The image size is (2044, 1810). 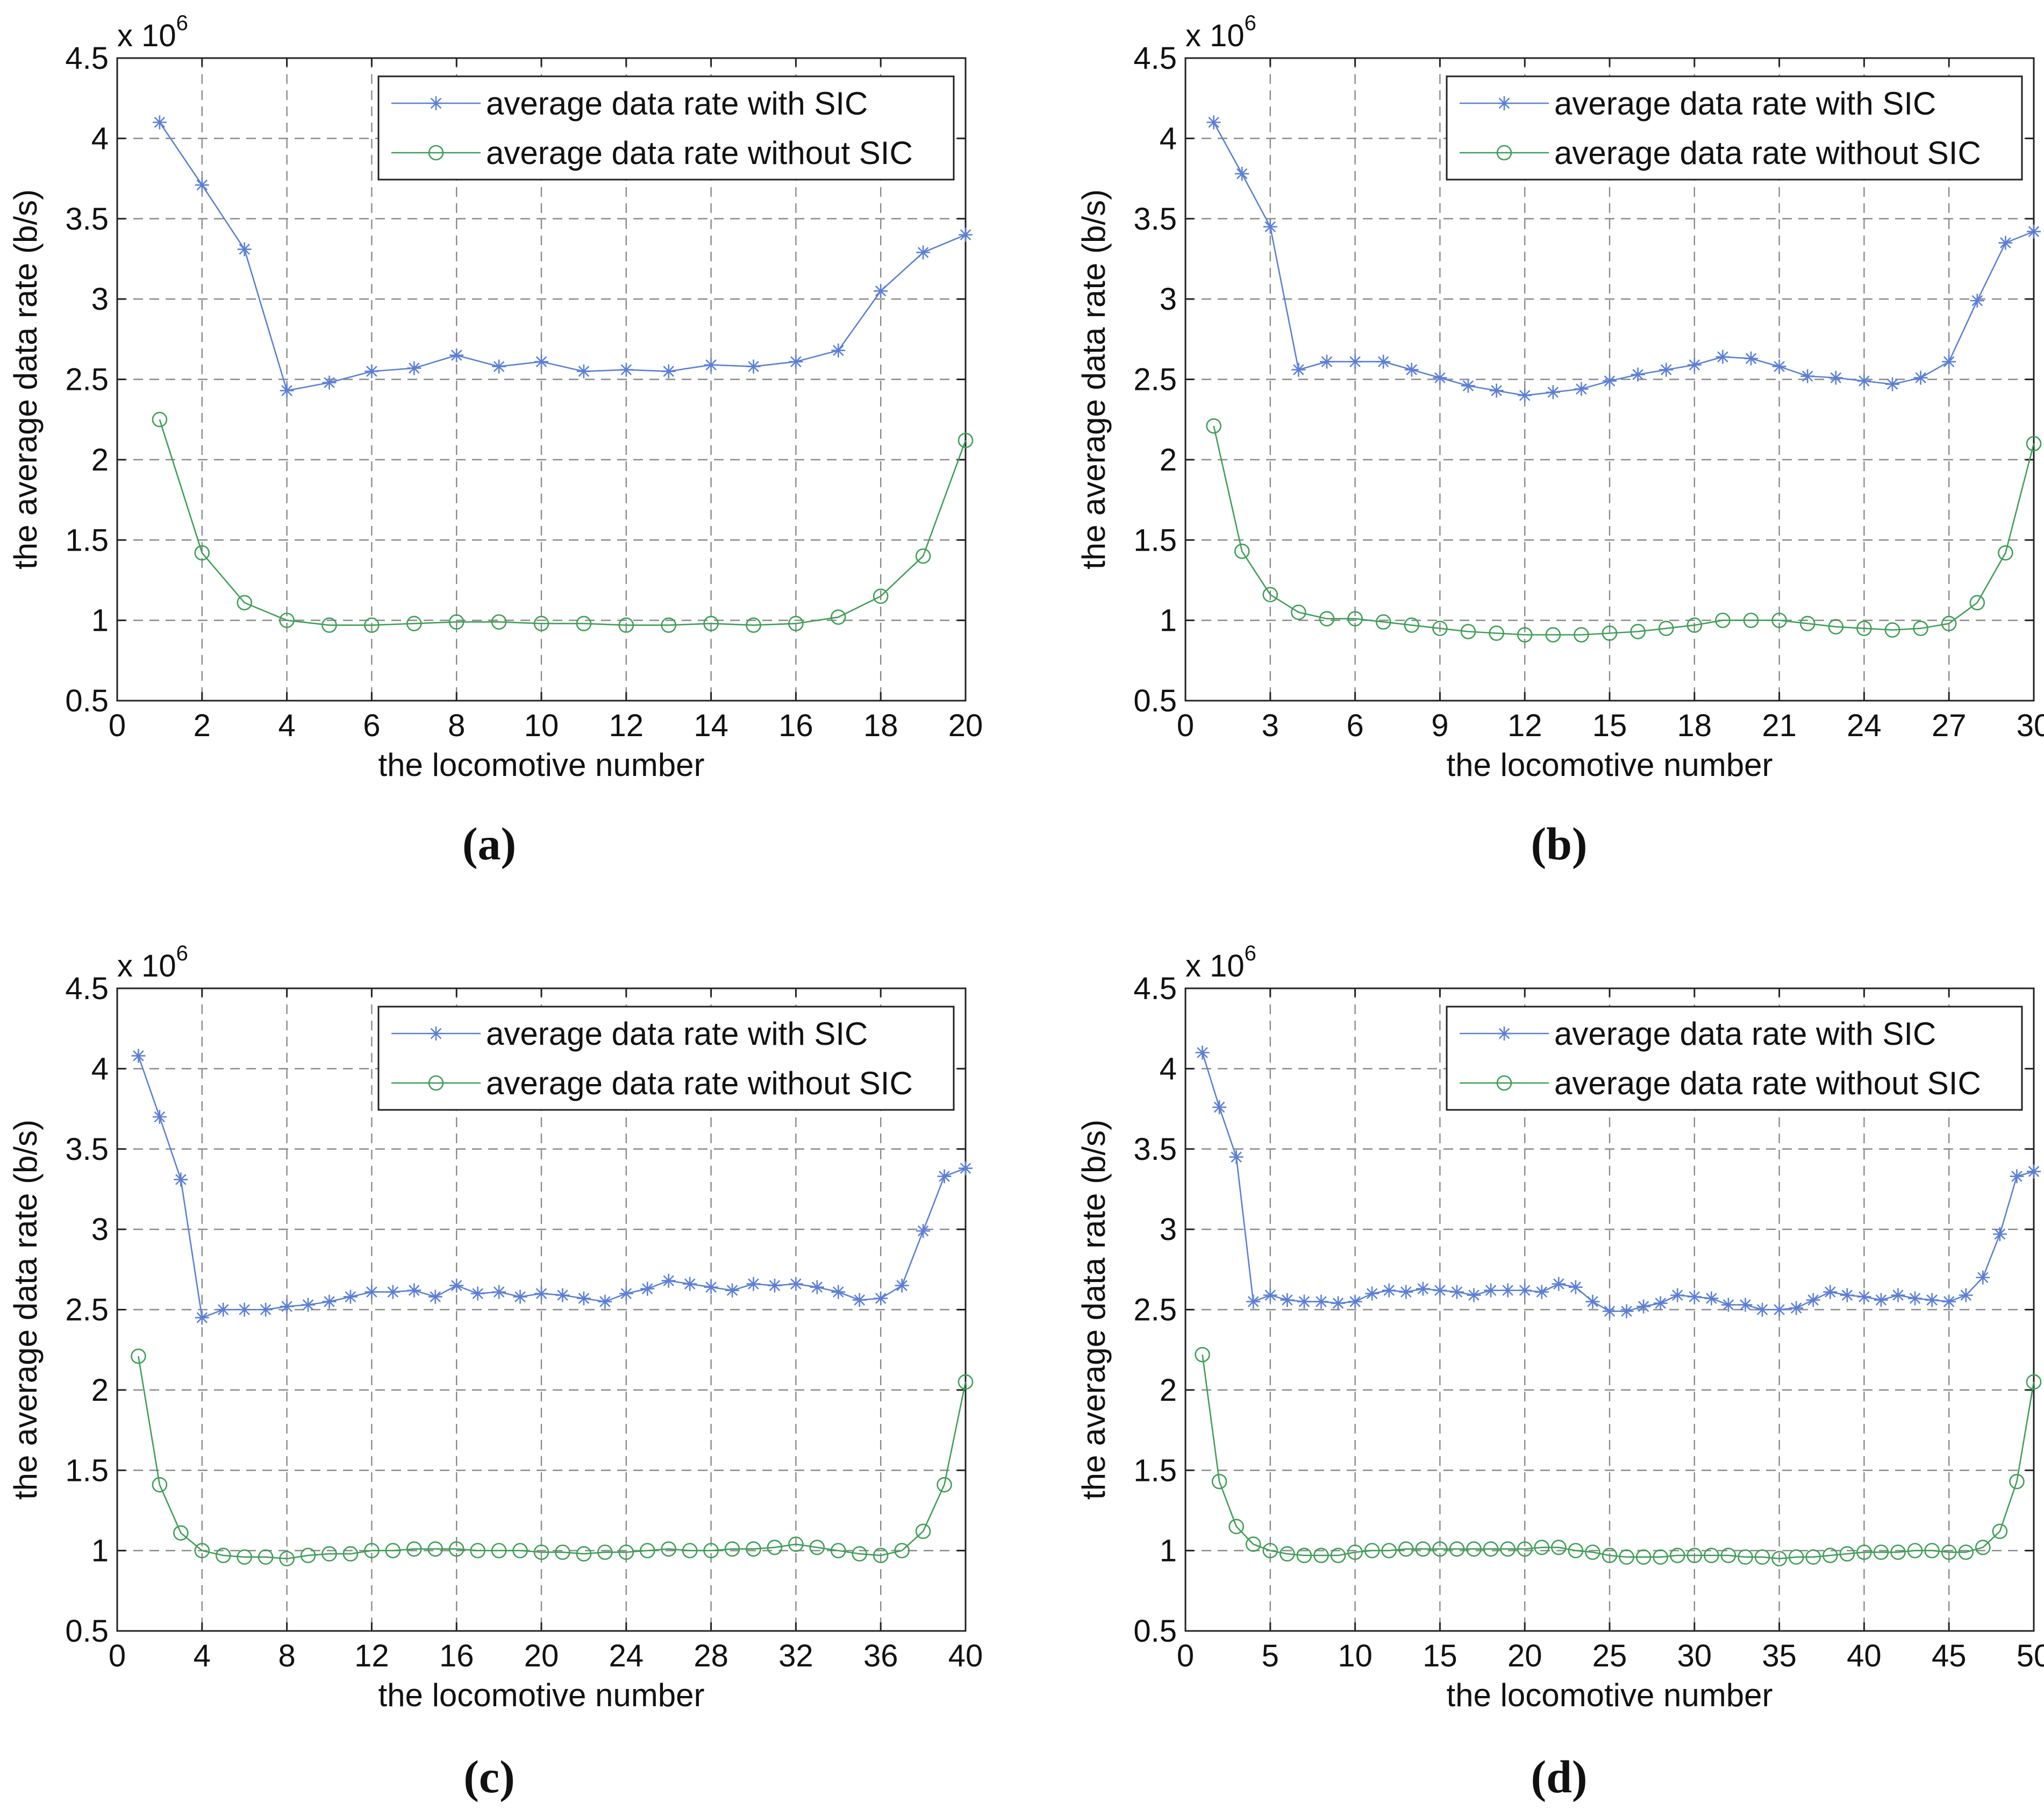 I want to click on x-tick-label: 10, so click(x=541, y=725).